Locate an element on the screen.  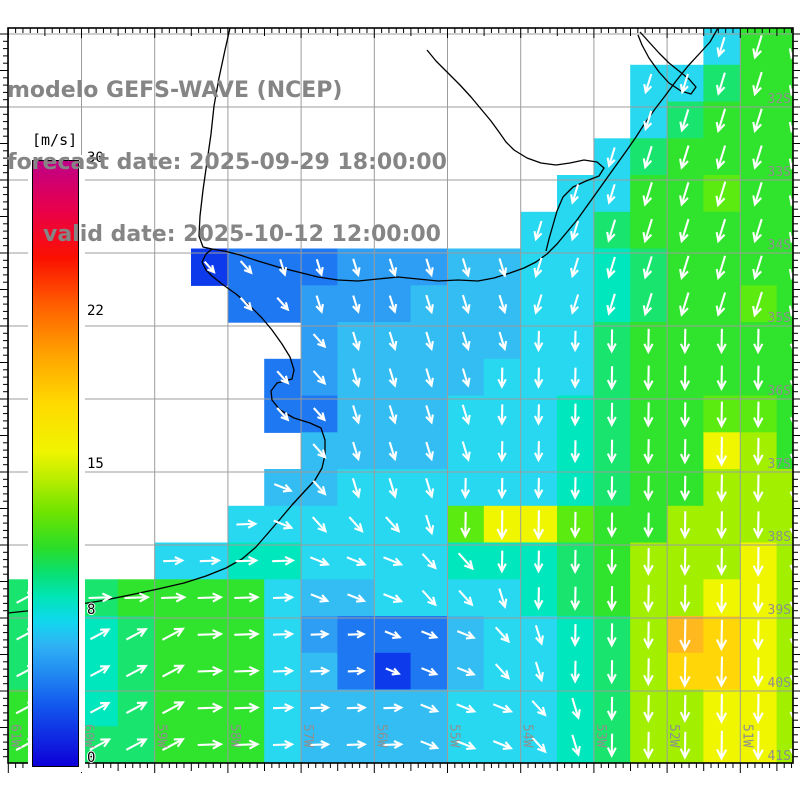
forecast-date: forecast date: 2025-09-29 18:00:00 is located at coordinates (227, 162).